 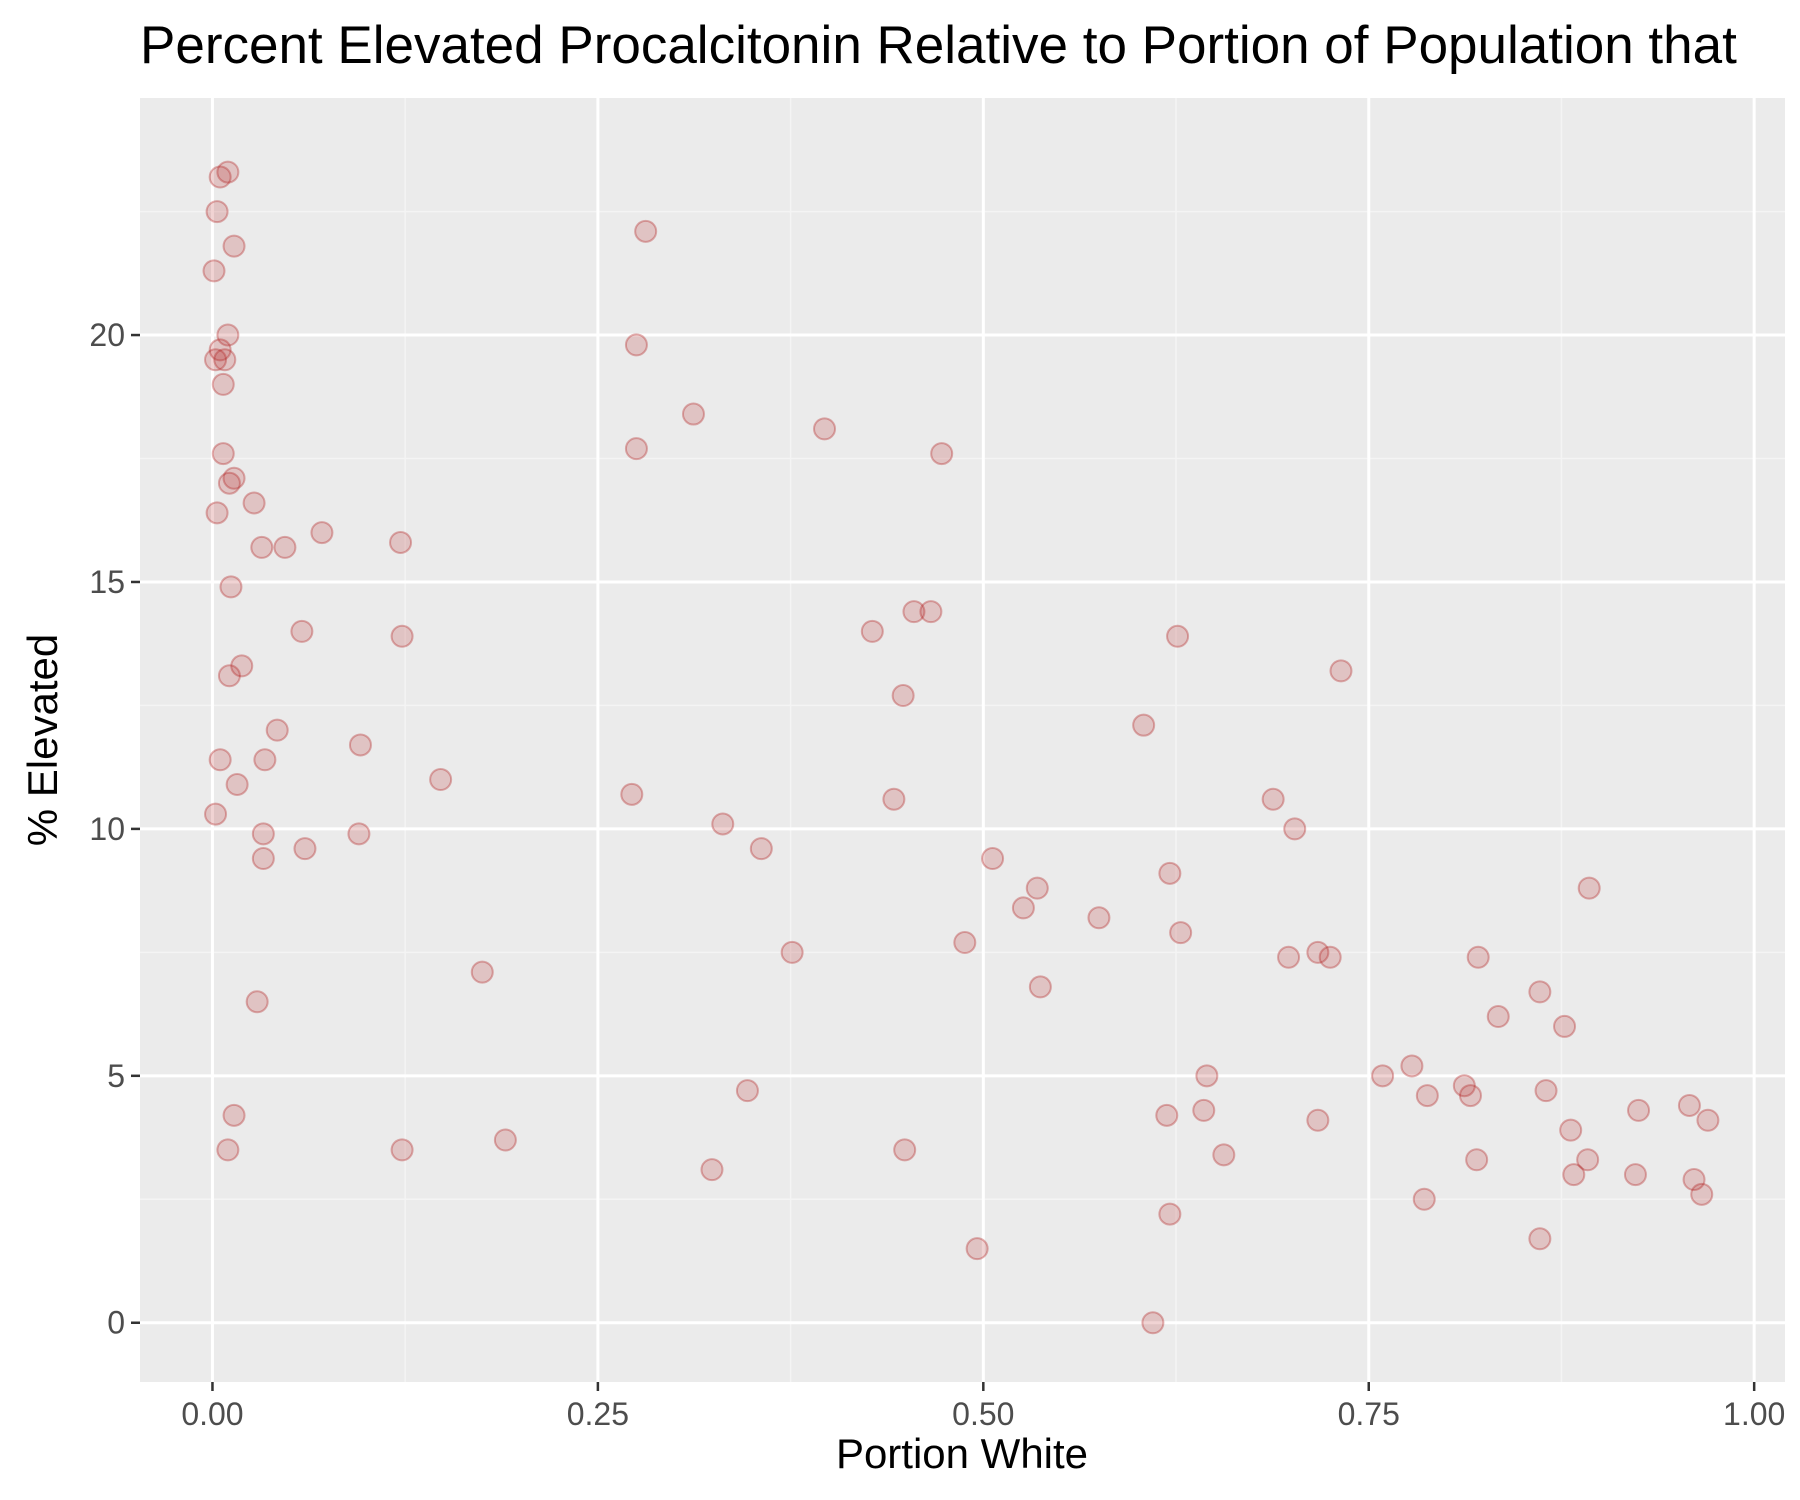 What do you see at coordinates (116, 1323) in the screenshot?
I see `y-tick-label: 0` at bounding box center [116, 1323].